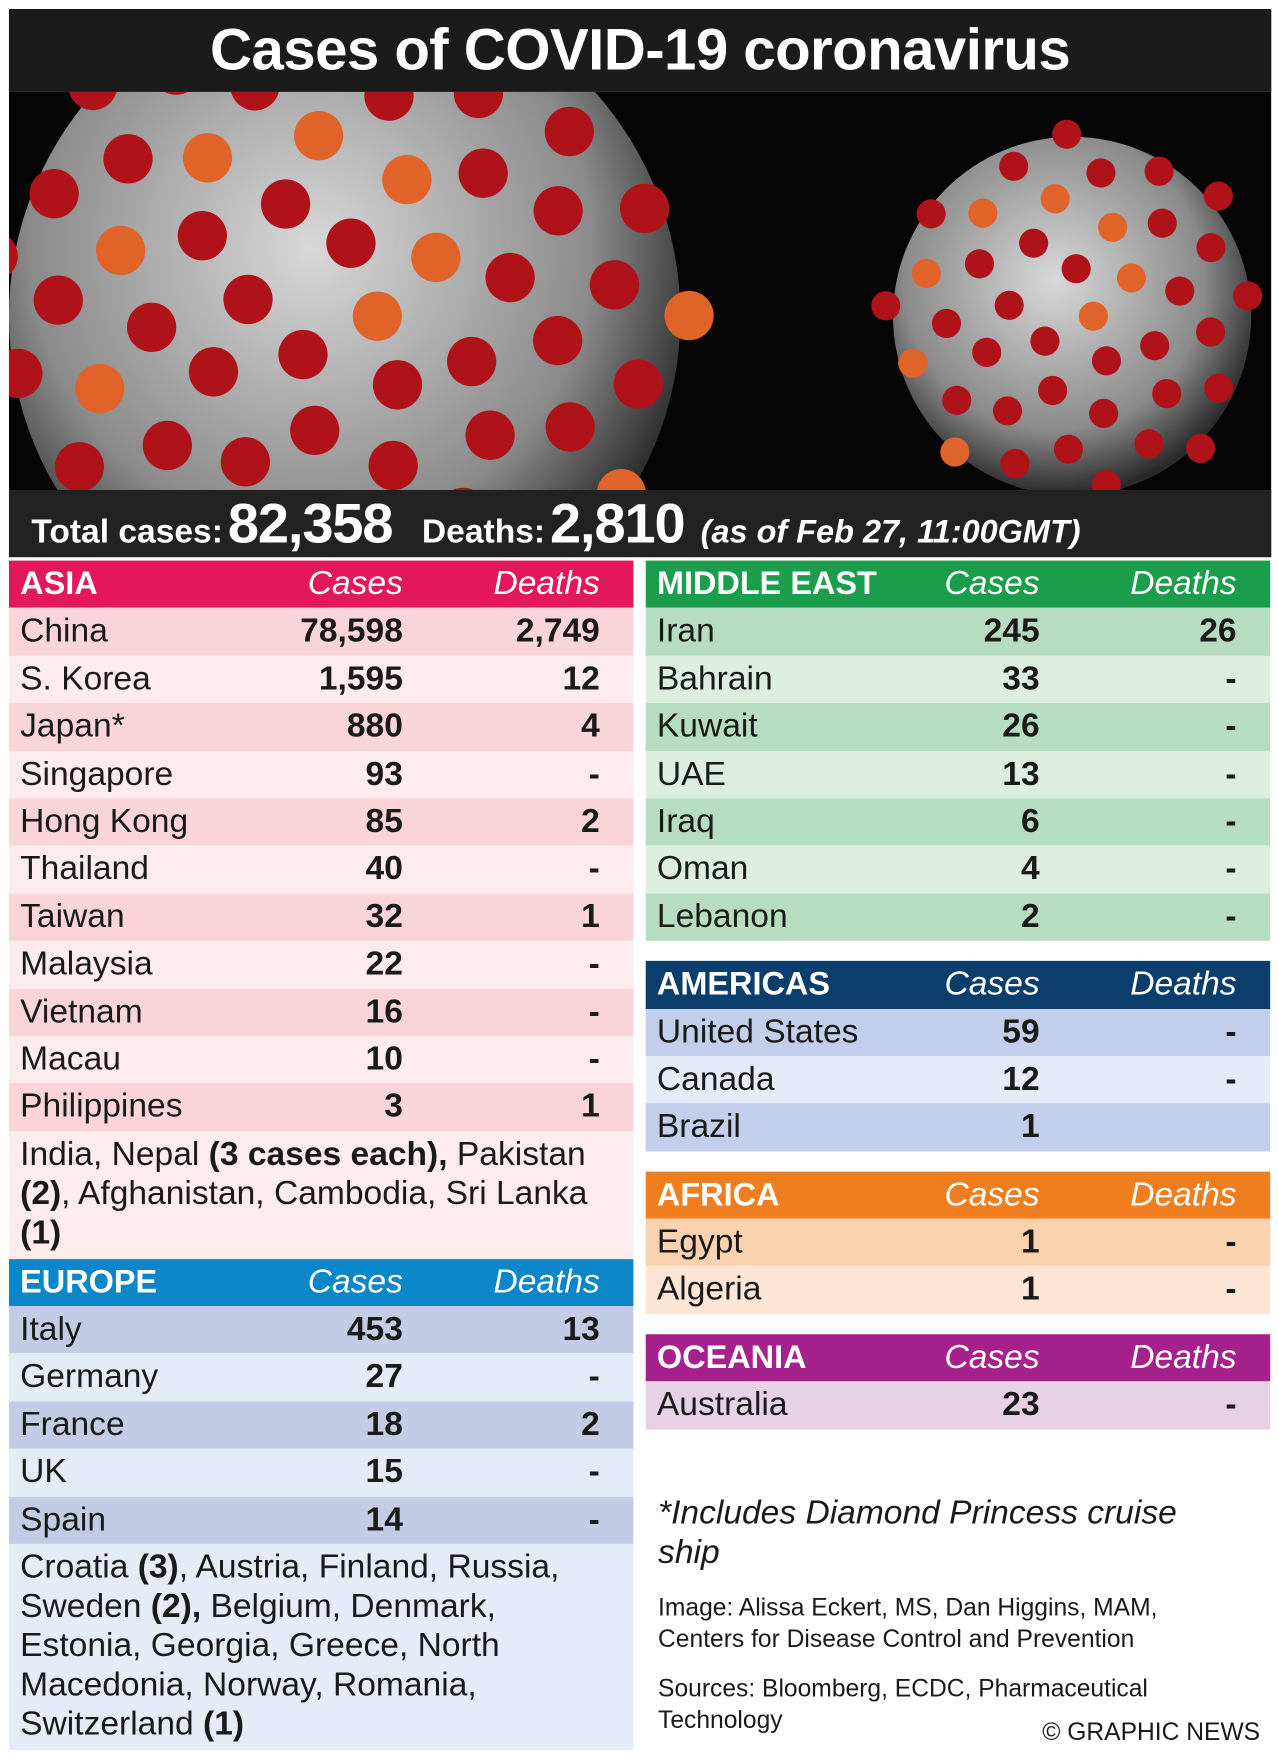 The height and width of the screenshot is (1758, 1278). Describe the element at coordinates (1030, 821) in the screenshot. I see `cases: 6` at that location.